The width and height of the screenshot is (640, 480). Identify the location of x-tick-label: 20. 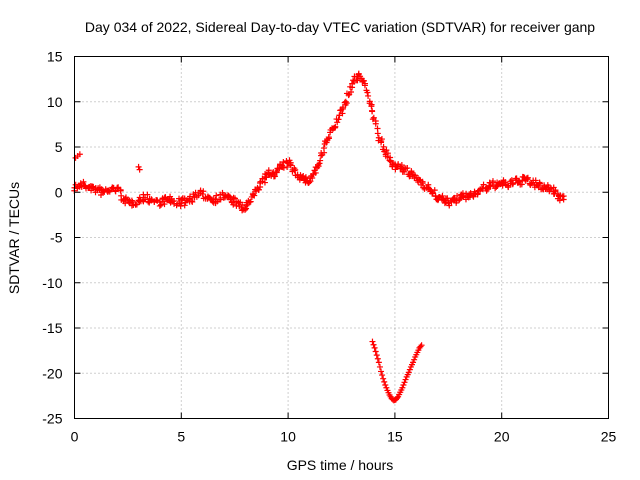
(502, 437).